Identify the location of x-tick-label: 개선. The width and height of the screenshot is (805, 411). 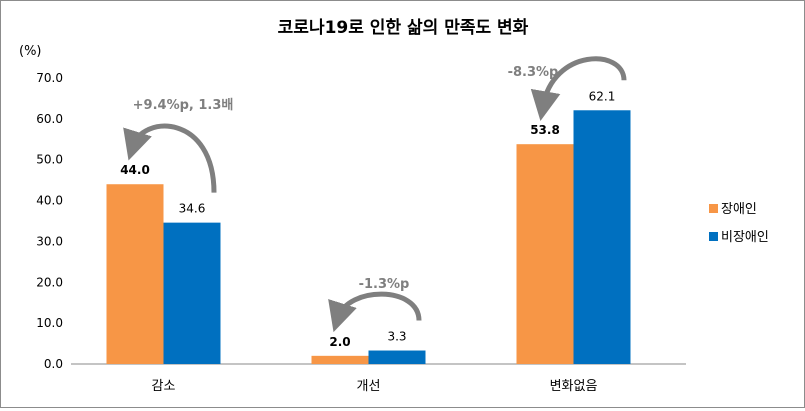
(369, 386).